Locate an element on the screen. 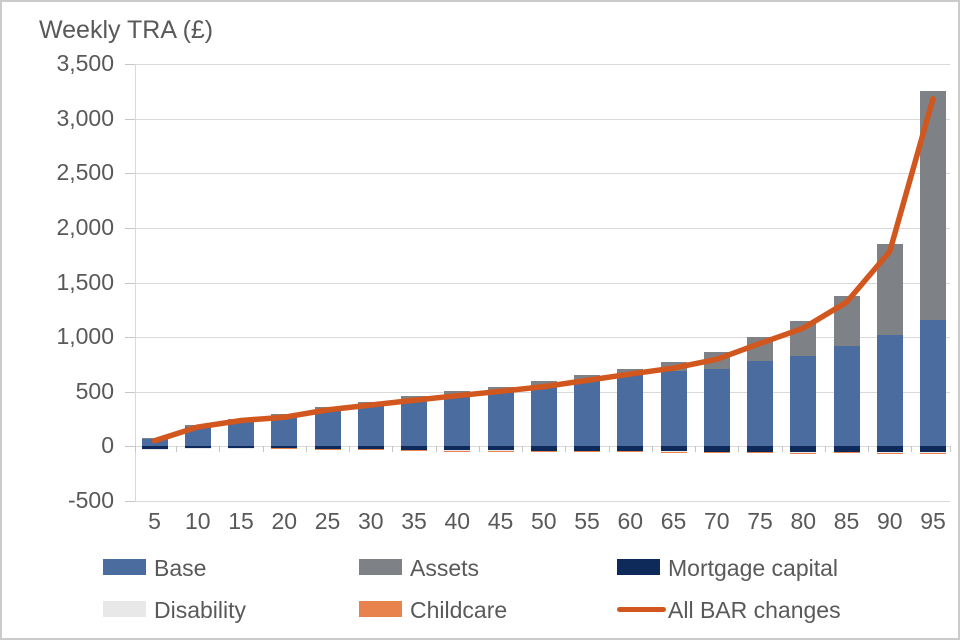  y-axis-label: 1,500 is located at coordinates (85, 281).